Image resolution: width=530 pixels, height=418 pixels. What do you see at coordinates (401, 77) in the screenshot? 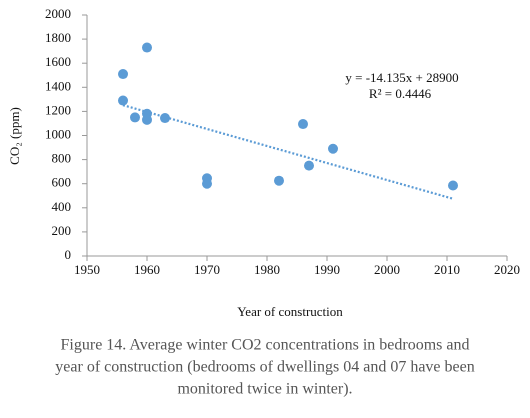
I see `equation: y = -14.135x + 28900` at bounding box center [401, 77].